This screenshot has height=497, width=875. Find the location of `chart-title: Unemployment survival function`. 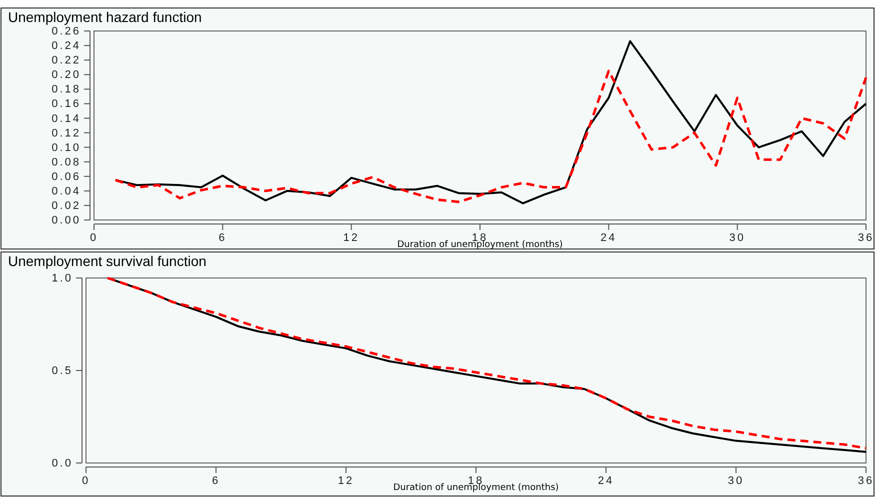

chart-title: Unemployment survival function is located at coordinates (107, 261).